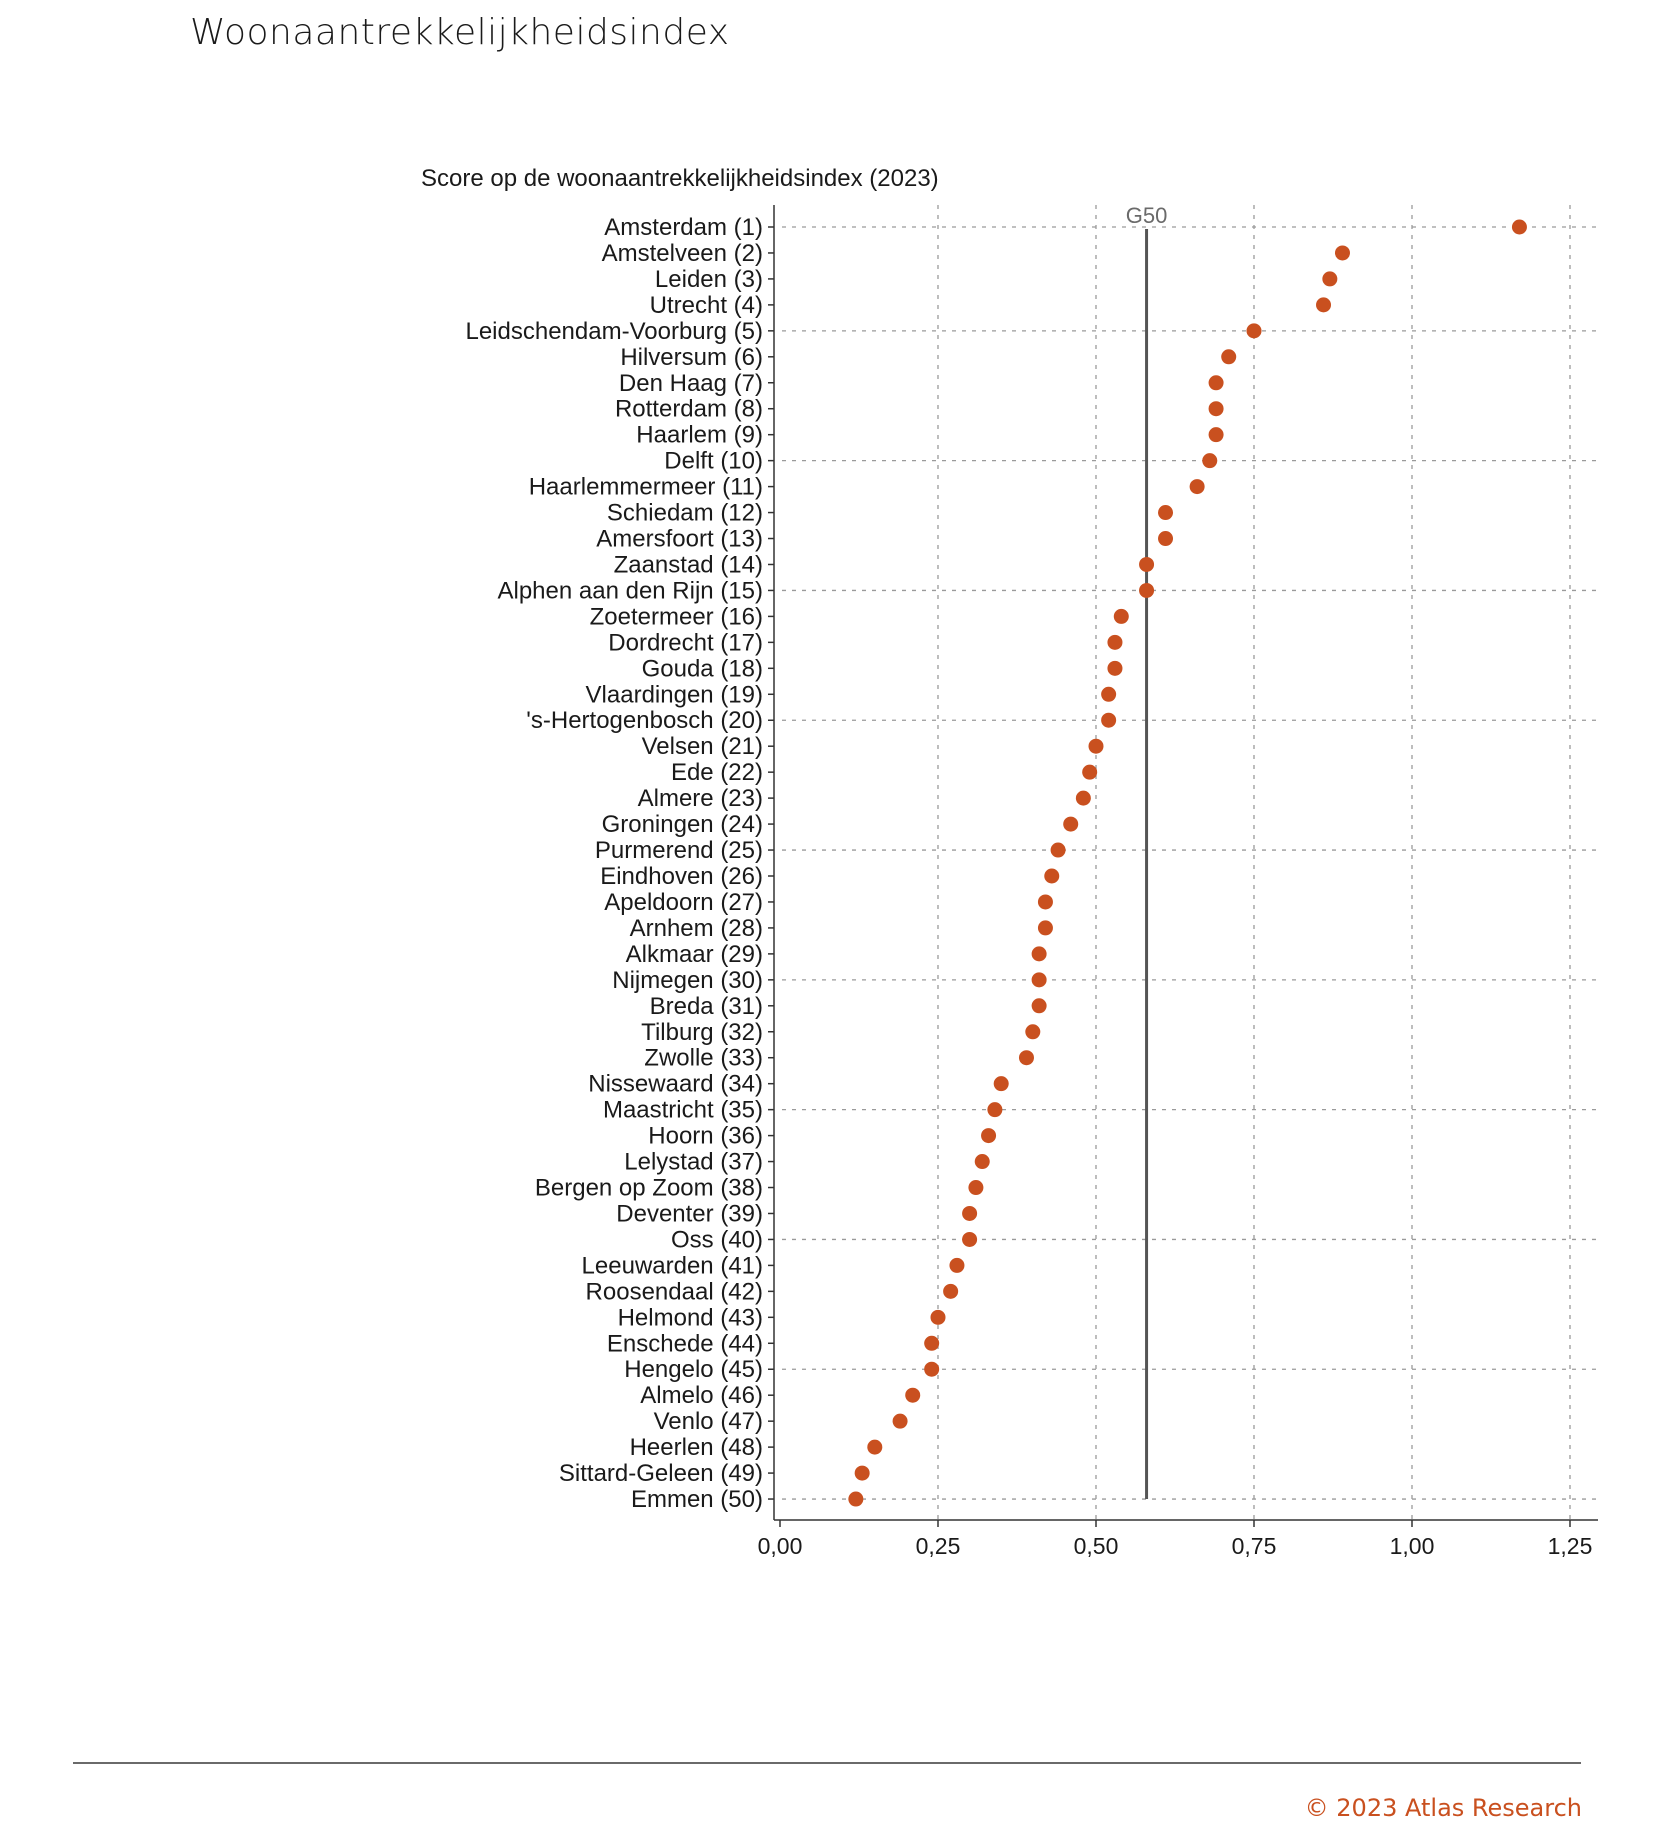 This screenshot has width=1654, height=1844. What do you see at coordinates (460, 32) in the screenshot?
I see `page-title: Woonaantrekkelijkheidsindex` at bounding box center [460, 32].